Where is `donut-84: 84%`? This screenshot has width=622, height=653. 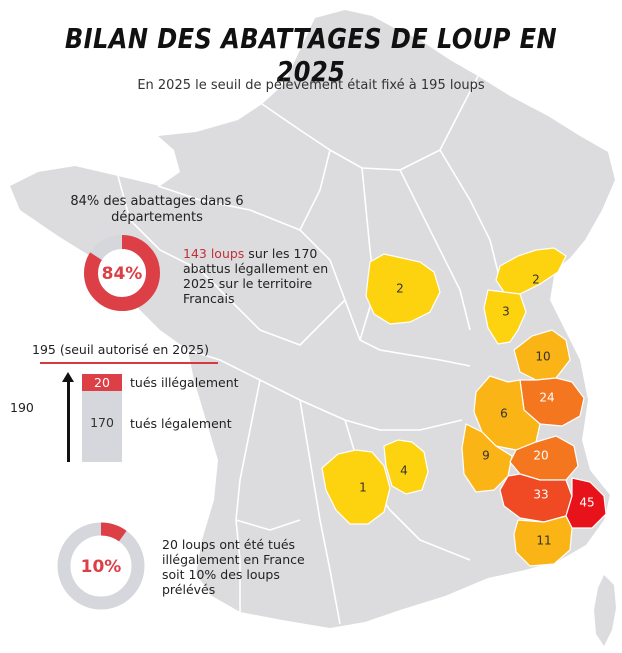
donut-84: 84% is located at coordinates (122, 273).